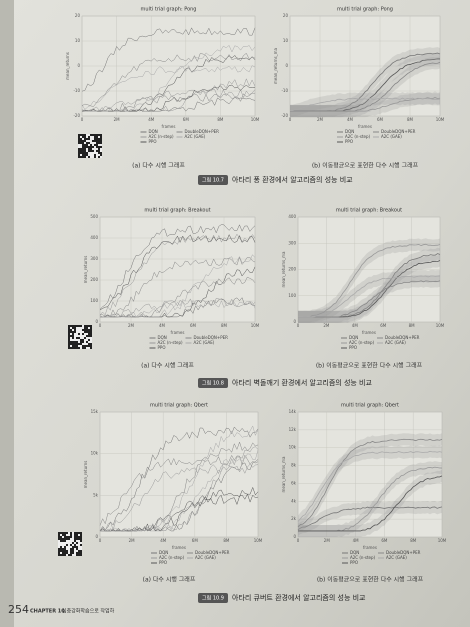  What do you see at coordinates (293, 411) in the screenshot?
I see `y-tick-label: 14k` at bounding box center [293, 411].